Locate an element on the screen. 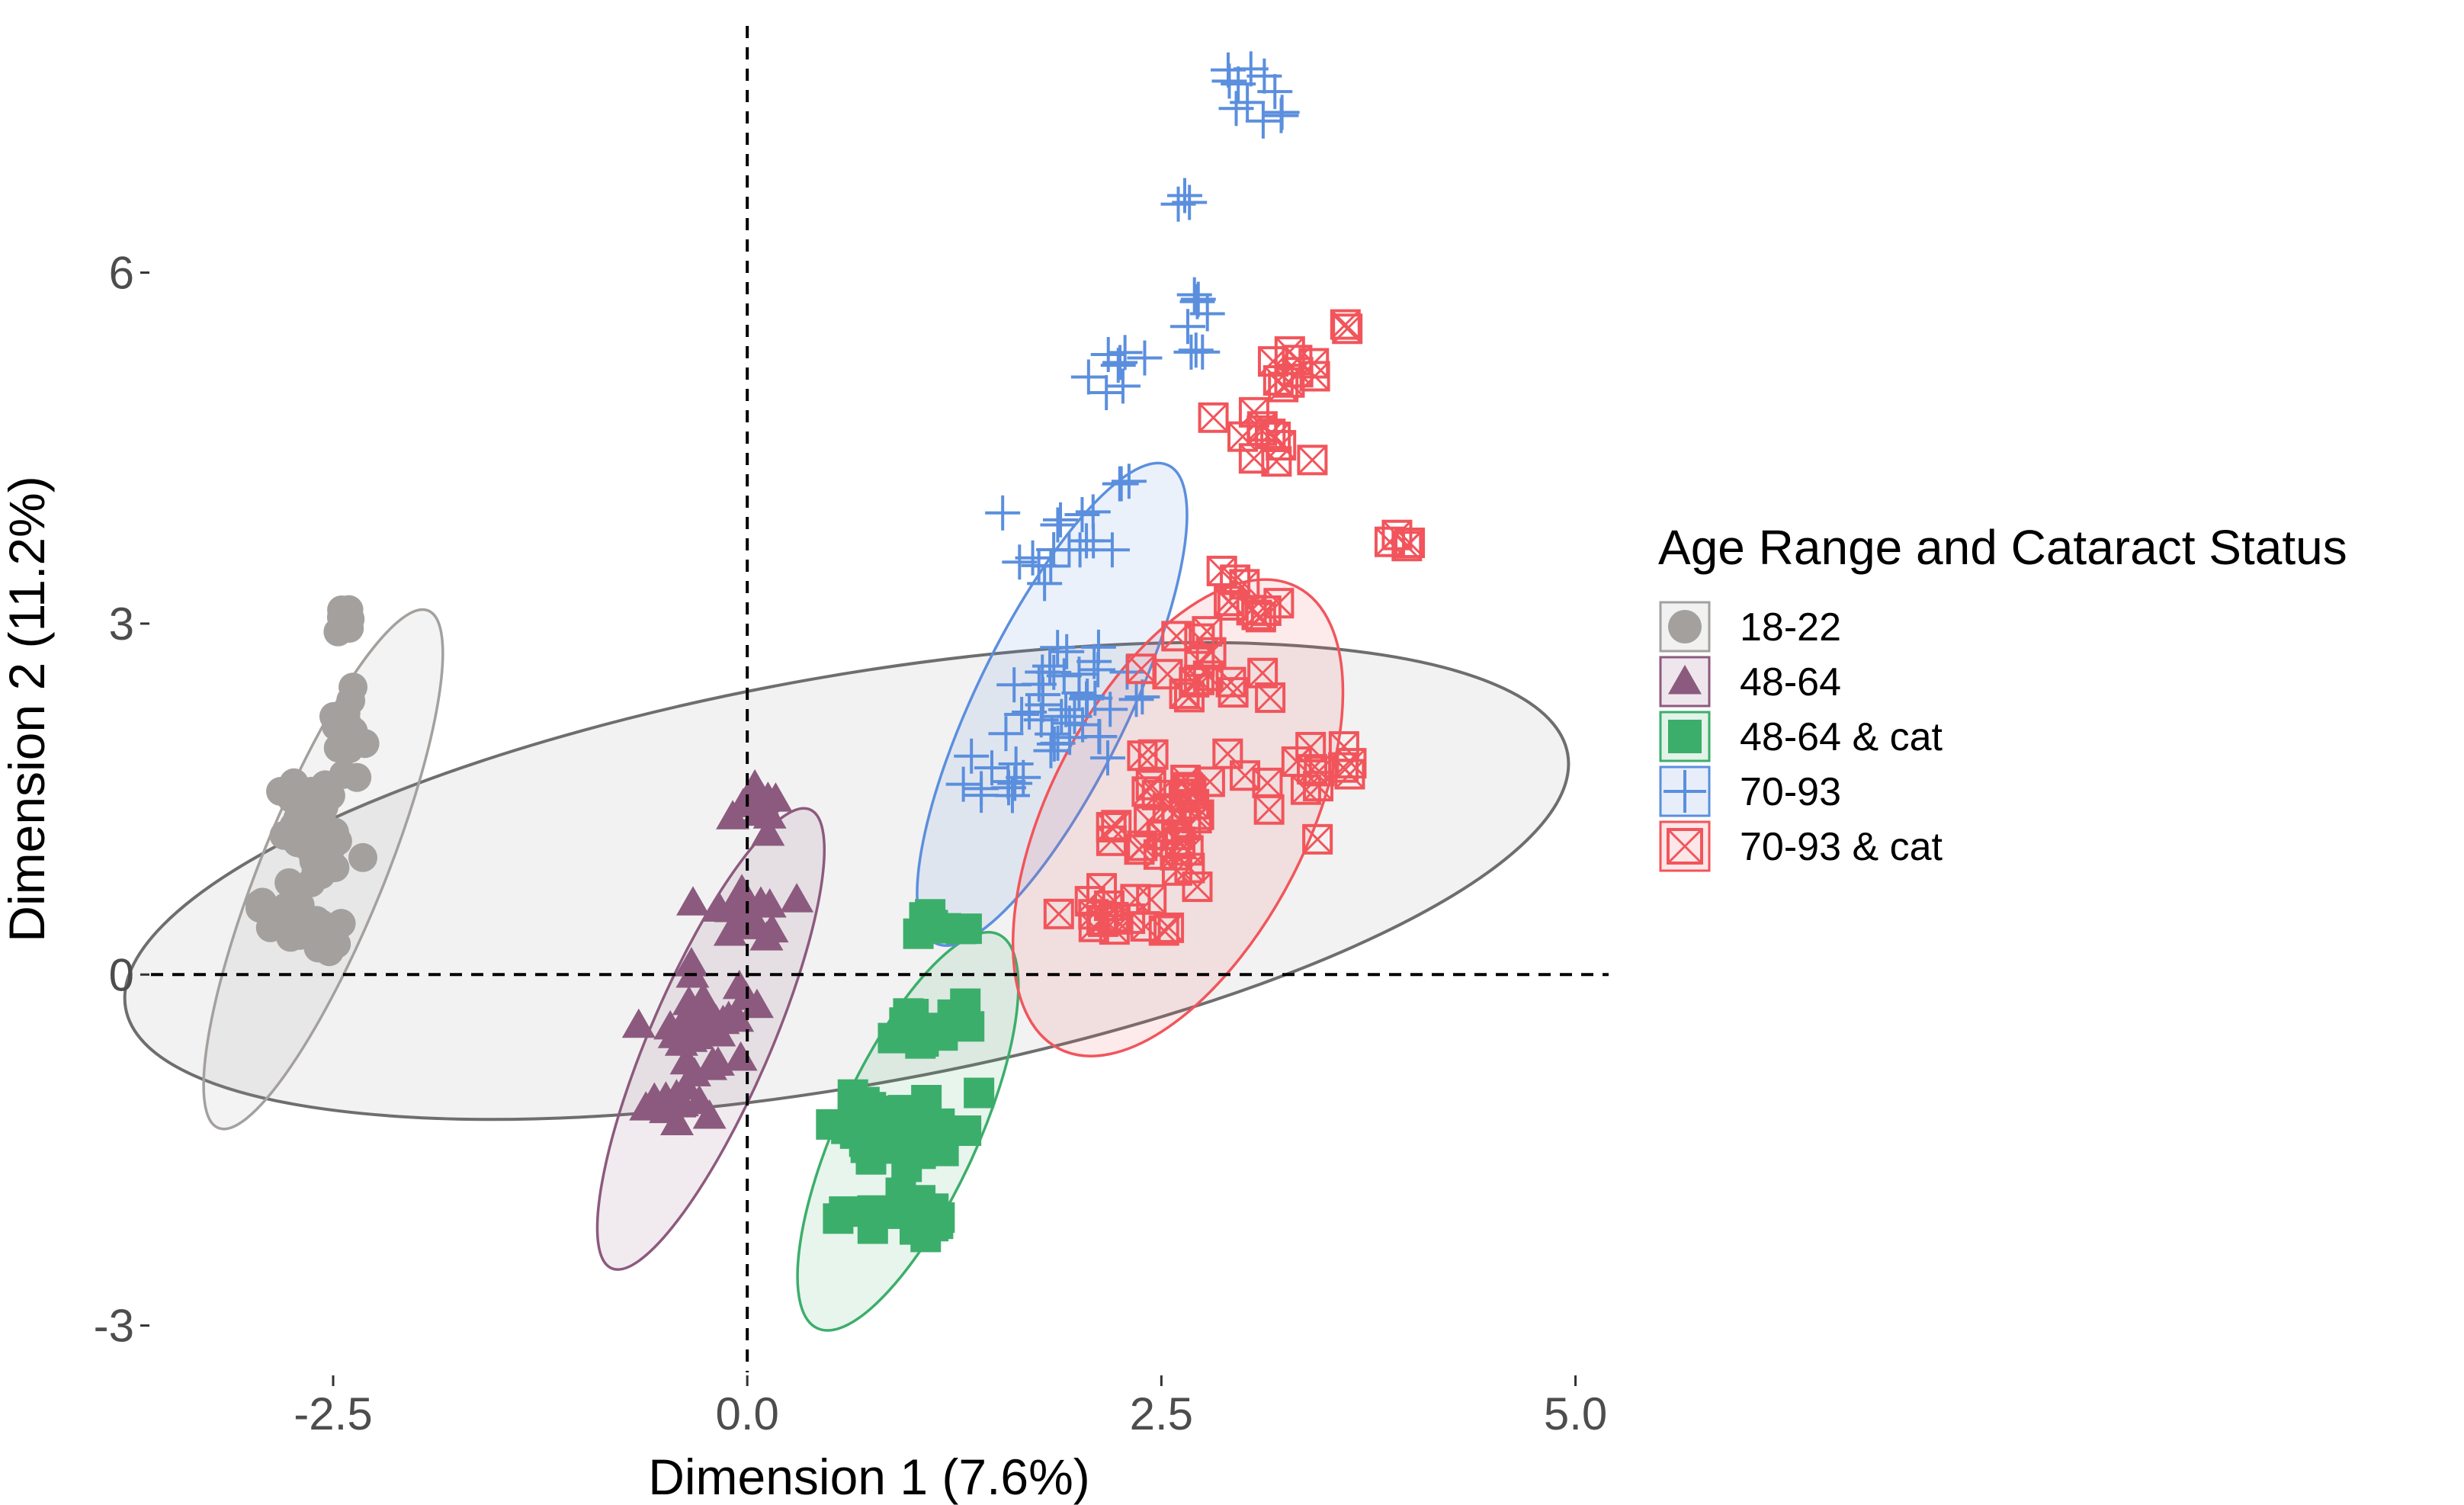 Image resolution: width=2464 pixels, height=1505 pixels. legend-label: 70-93 & cat is located at coordinates (1841, 847).